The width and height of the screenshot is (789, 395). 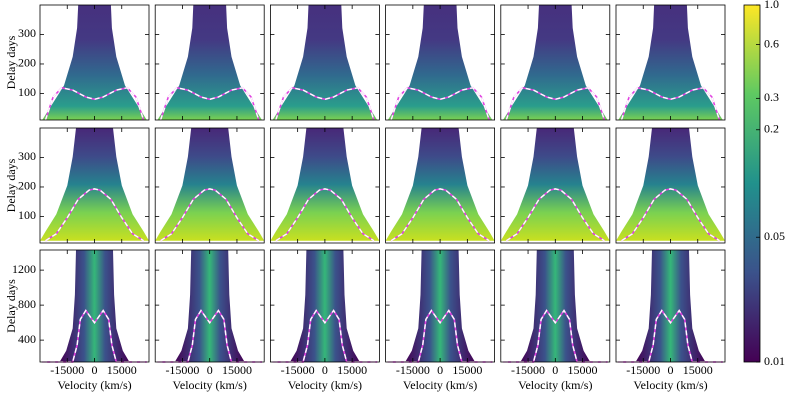 What do you see at coordinates (27, 304) in the screenshot?
I see `y-tick-label: 800` at bounding box center [27, 304].